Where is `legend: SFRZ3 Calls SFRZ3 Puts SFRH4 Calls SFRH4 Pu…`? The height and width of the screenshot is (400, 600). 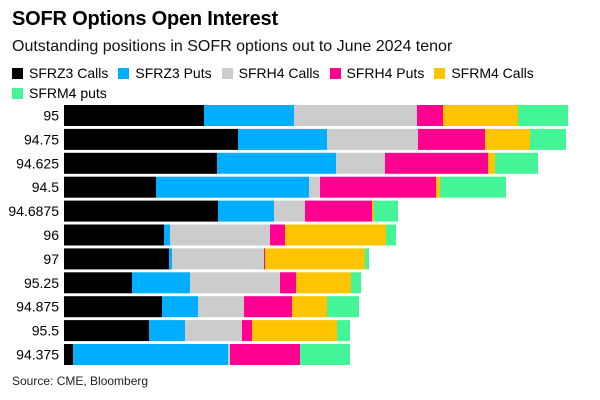
legend: SFRZ3 Calls SFRZ3 Puts SFRH4 Calls SFRH4 Pu… is located at coordinates (302, 84).